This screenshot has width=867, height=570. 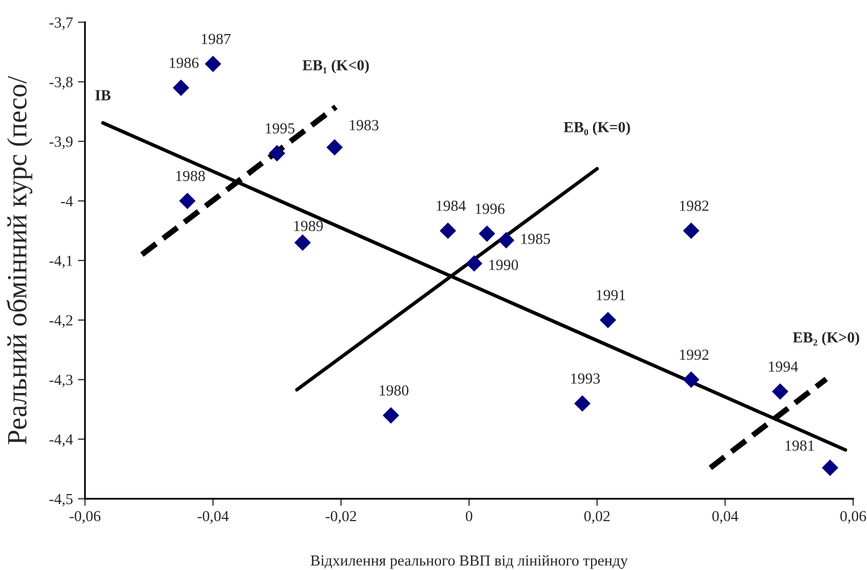 What do you see at coordinates (490, 209) in the screenshot?
I see `annotation: 1996` at bounding box center [490, 209].